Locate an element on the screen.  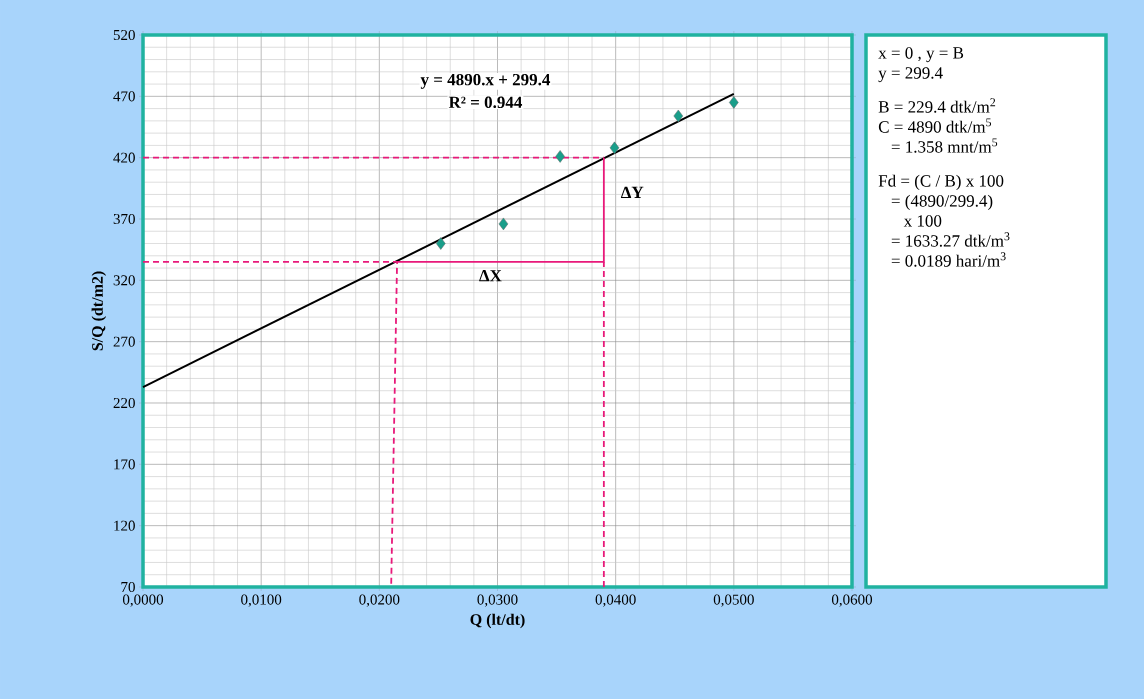
x-axis-title: Q (lt/dt) is located at coordinates (497, 621).